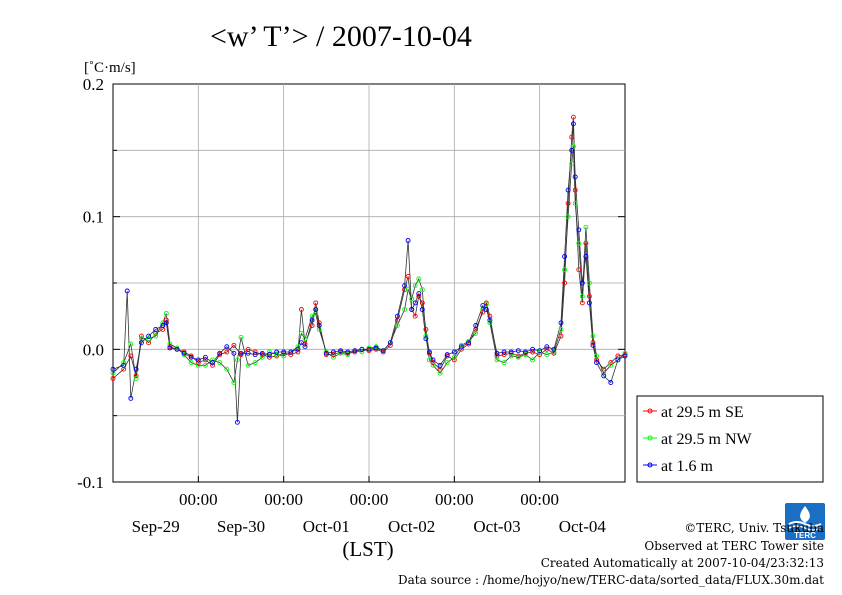 This screenshot has height=595, width=842. Describe the element at coordinates (198, 499) in the screenshot. I see `x-tick-label: 00:00` at that location.